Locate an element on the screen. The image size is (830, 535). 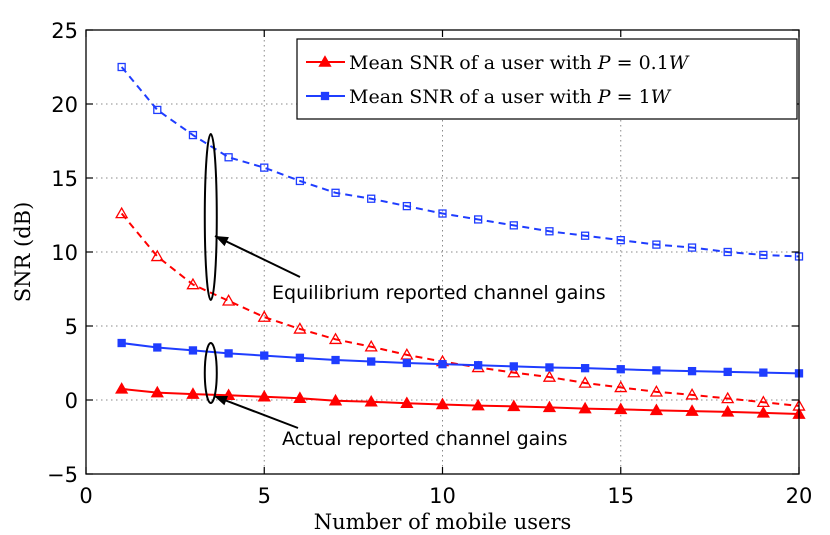
y-tick-label: 25 is located at coordinates (64, 31).